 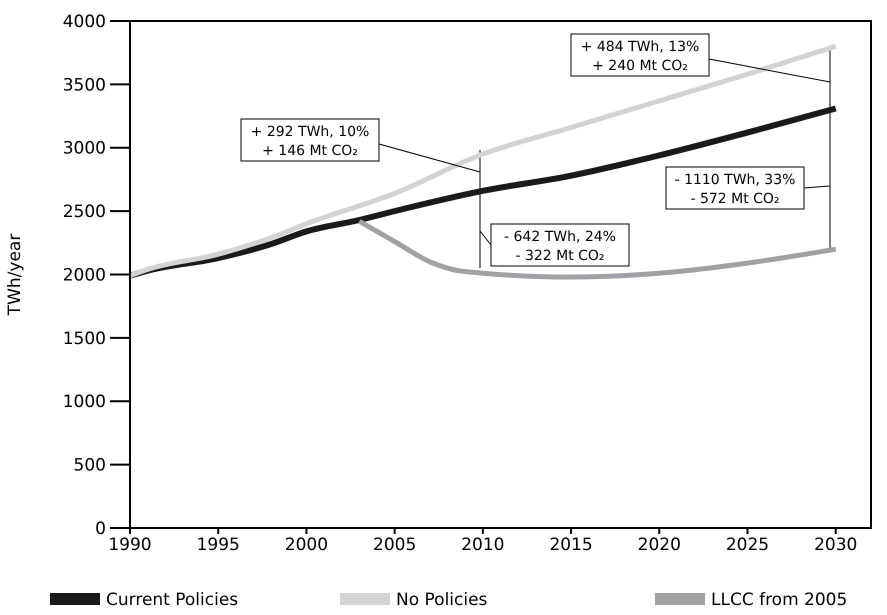 What do you see at coordinates (560, 246) in the screenshot?
I see `annotation: - 642 TWh, 24% - 322 Mt CO₂` at bounding box center [560, 246].